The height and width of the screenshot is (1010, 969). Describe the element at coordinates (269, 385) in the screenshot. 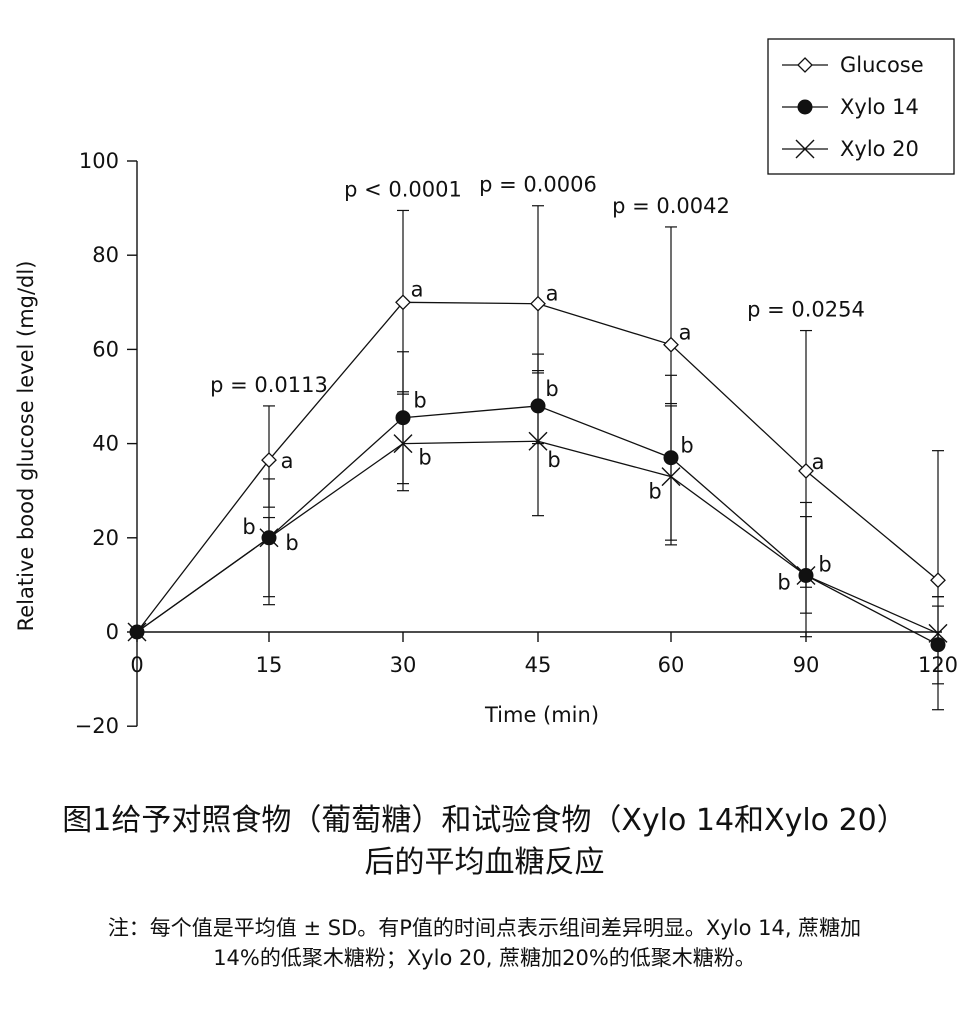

I see `p-value-annotation: p = 0.0113` at that location.